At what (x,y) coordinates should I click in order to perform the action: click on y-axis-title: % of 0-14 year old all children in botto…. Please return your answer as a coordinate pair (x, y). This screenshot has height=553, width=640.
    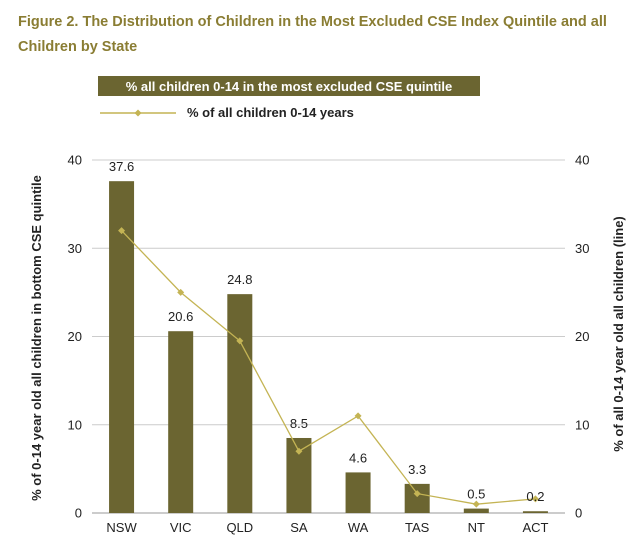
    Looking at the image, I should click on (36, 338).